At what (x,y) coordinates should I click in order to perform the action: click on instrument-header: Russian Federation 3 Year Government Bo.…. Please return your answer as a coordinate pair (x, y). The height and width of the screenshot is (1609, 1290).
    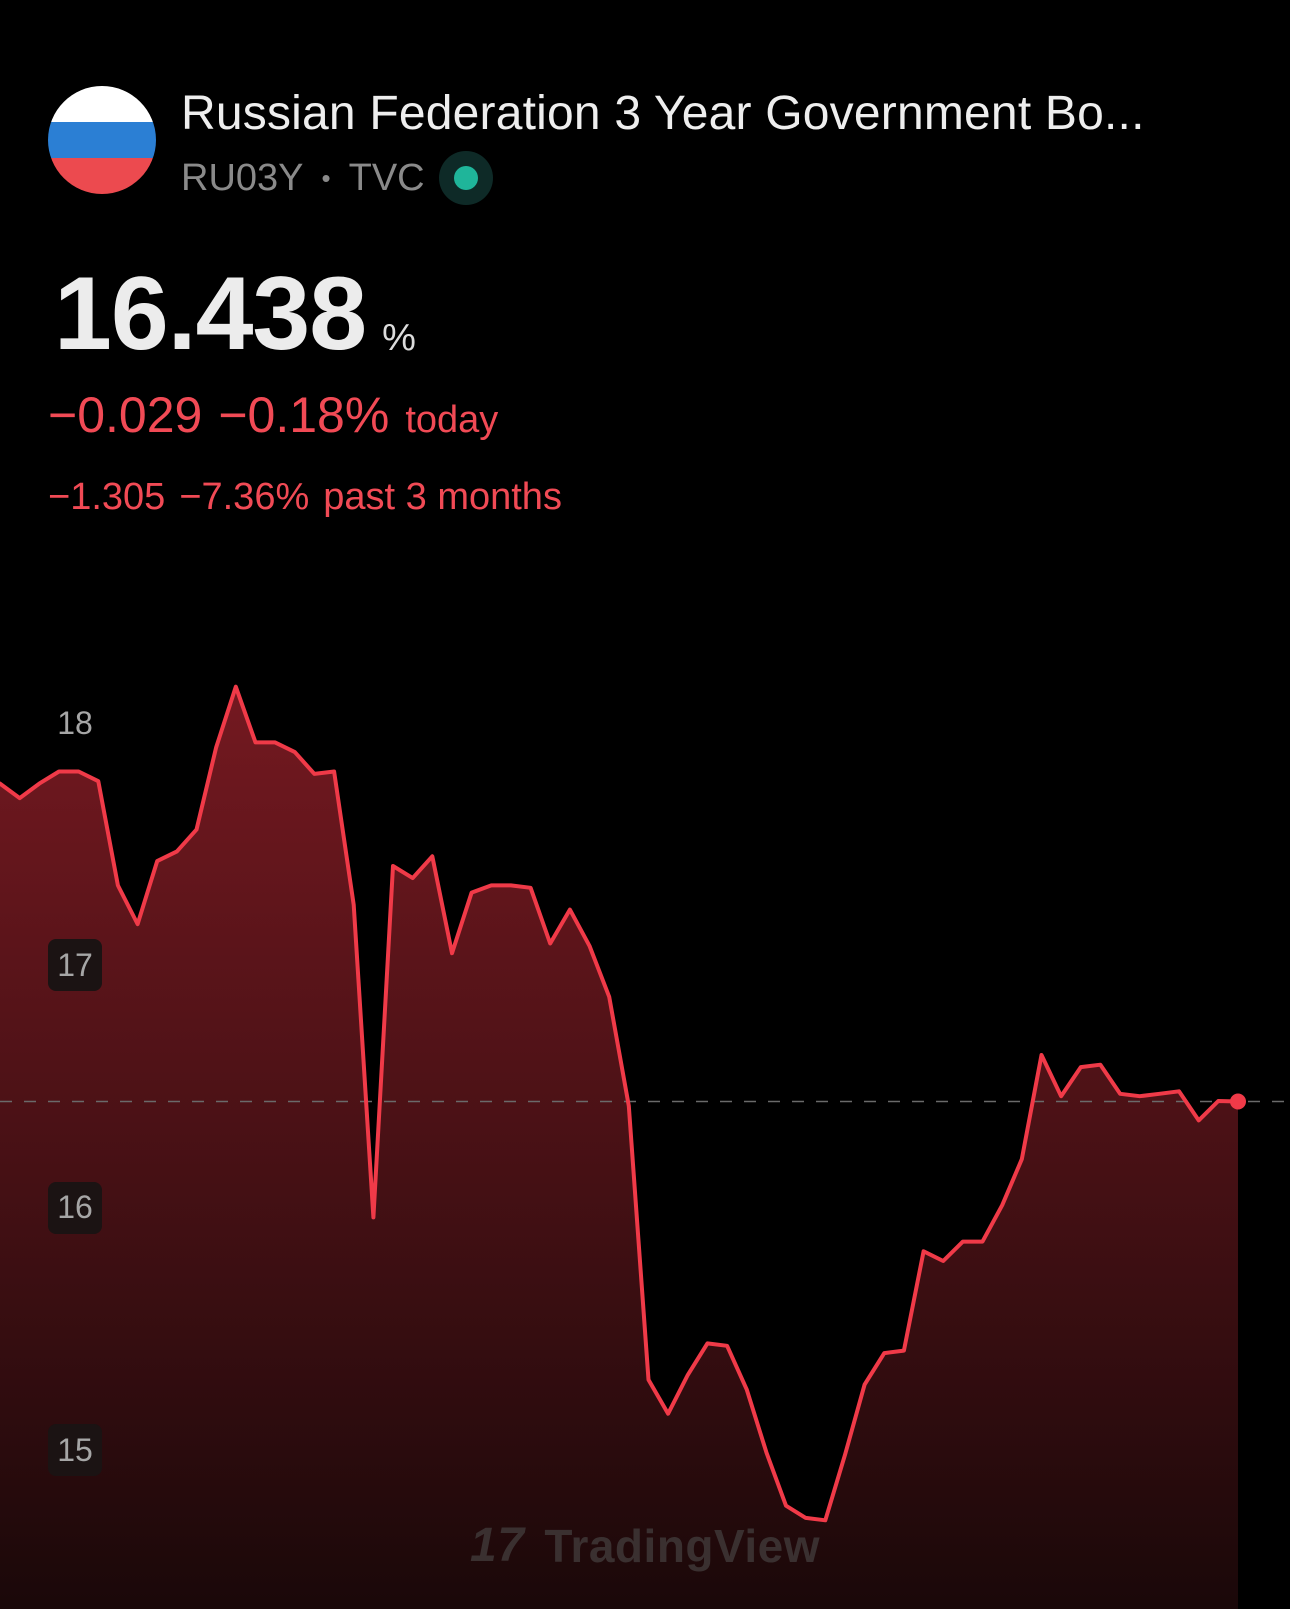
    Looking at the image, I should click on (663, 145).